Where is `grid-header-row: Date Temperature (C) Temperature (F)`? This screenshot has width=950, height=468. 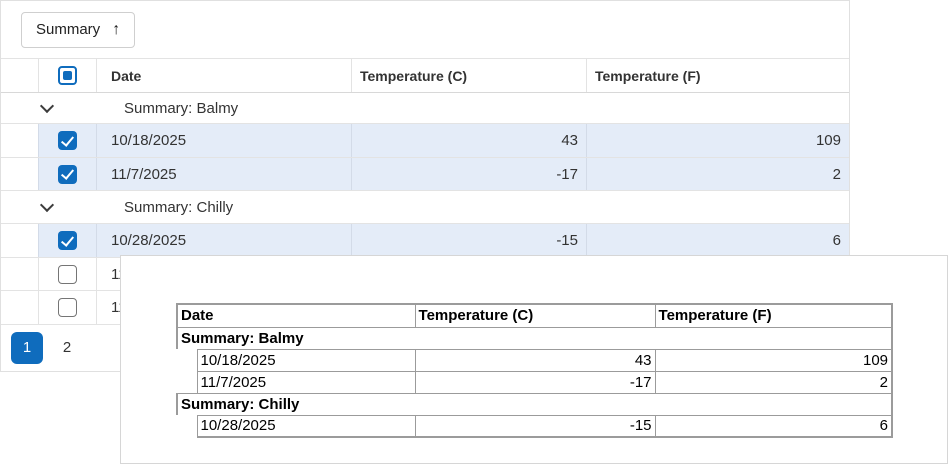 grid-header-row: Date Temperature (C) Temperature (F) is located at coordinates (425, 76).